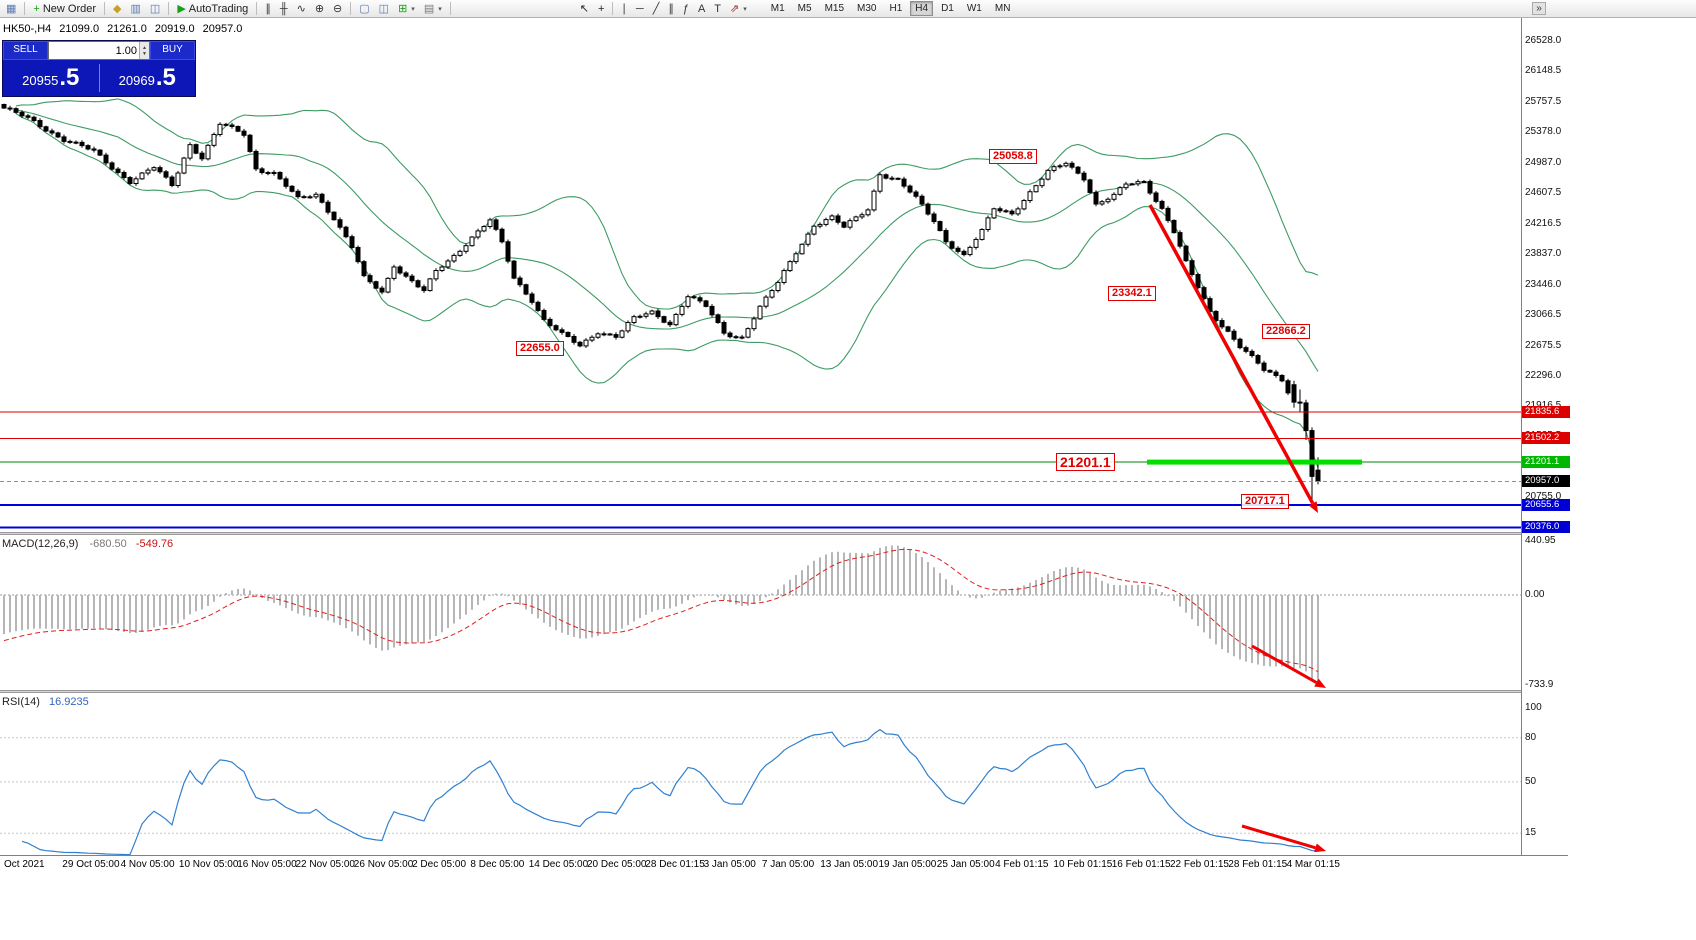  Describe the element at coordinates (760, 612) in the screenshot. I see `macd-chart` at that location.